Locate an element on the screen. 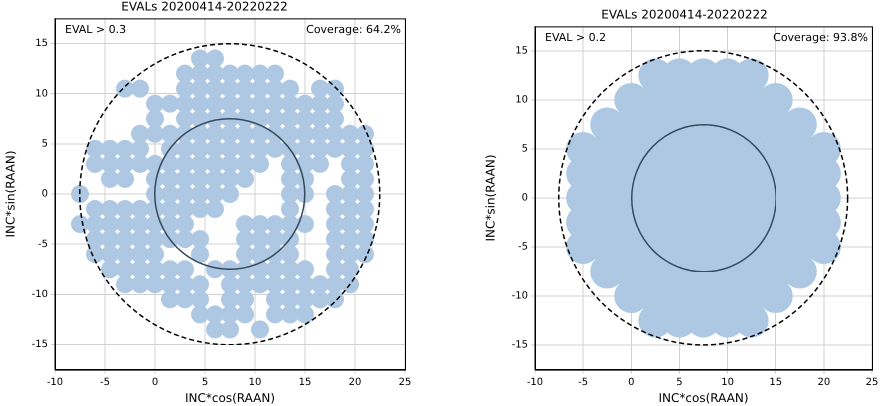  annotation: EVAL > 0.2 is located at coordinates (575, 37).